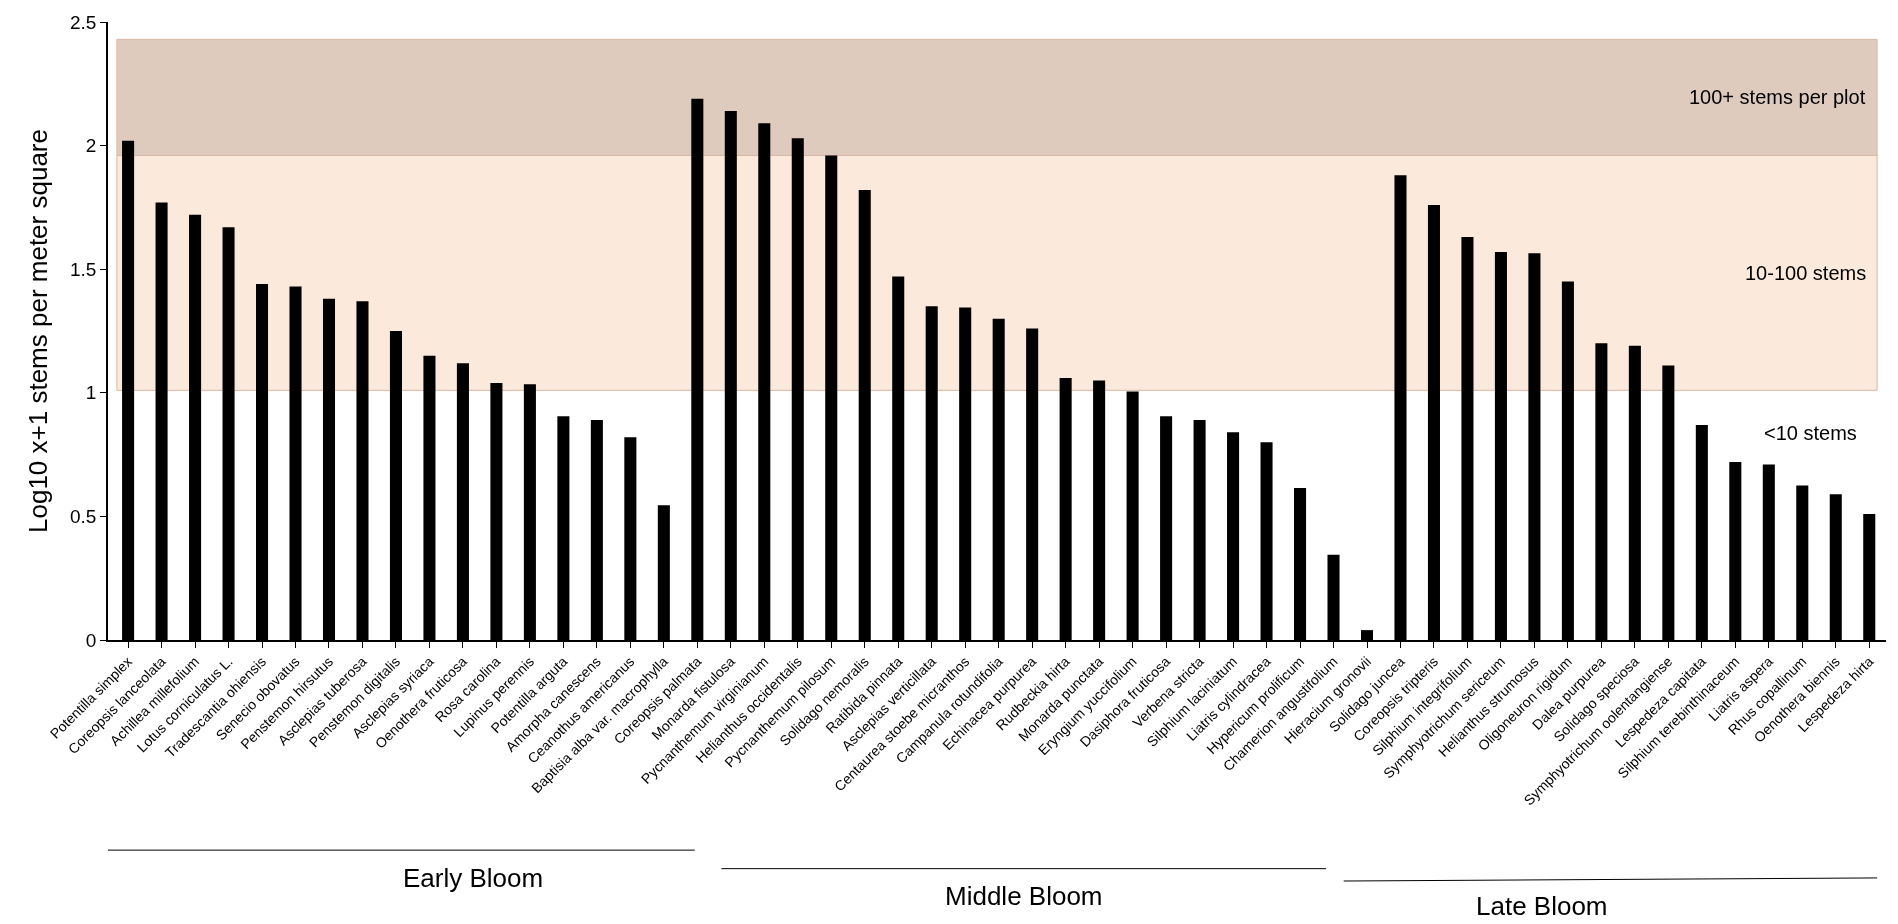  I want to click on annotation: <10 stems, so click(1810, 433).